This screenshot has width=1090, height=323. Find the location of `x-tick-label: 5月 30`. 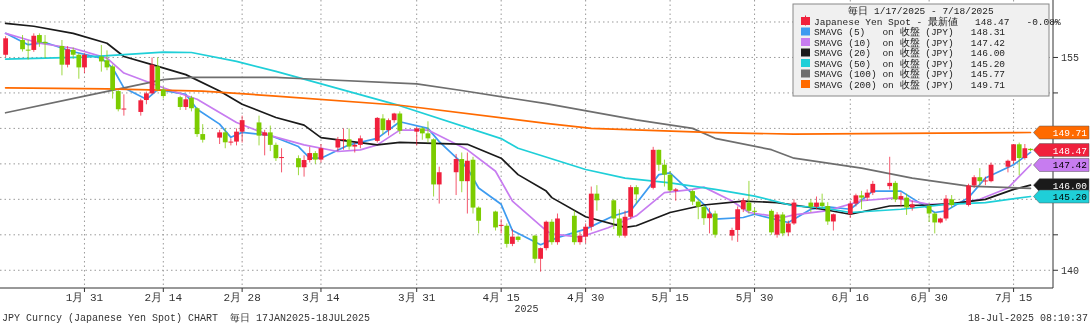

x-tick-label: 5月 30 is located at coordinates (754, 298).